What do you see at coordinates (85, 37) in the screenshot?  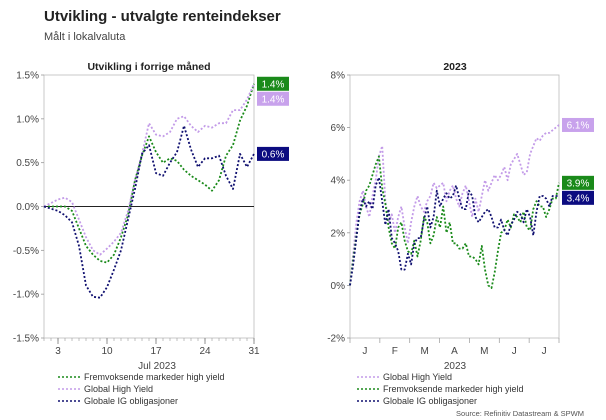 I see `page-subtitle: Målt i lokalvaluta` at bounding box center [85, 37].